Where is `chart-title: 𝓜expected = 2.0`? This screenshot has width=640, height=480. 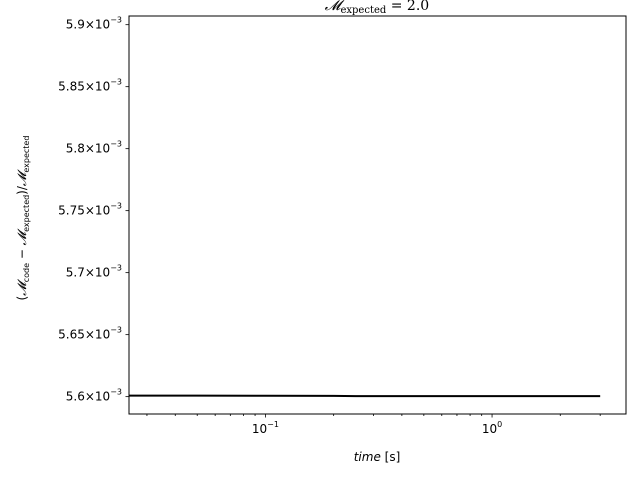 chart-title: 𝓜expected = 2.0 is located at coordinates (377, 8).